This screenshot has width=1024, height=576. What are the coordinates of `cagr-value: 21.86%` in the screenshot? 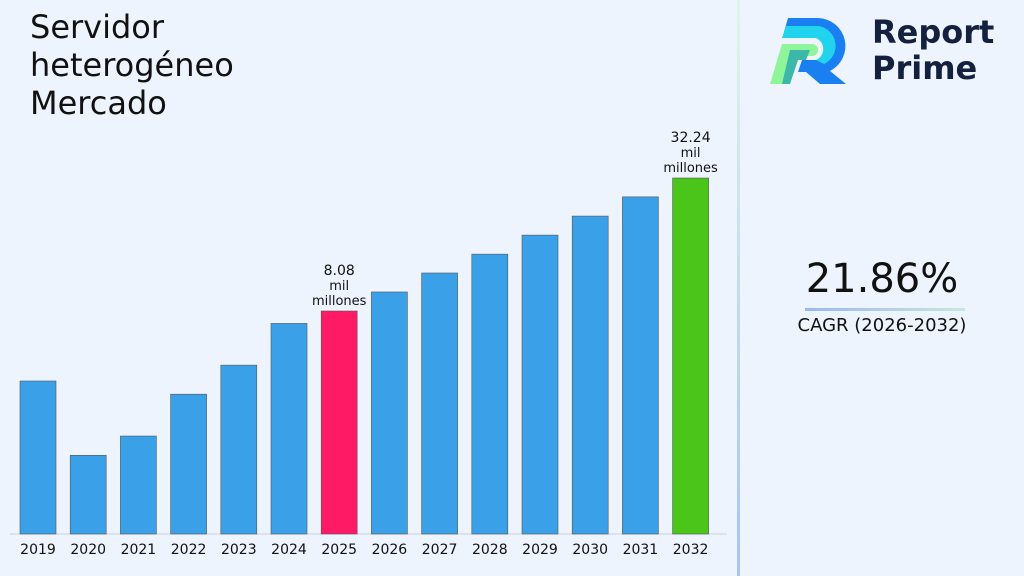 It's located at (882, 279).